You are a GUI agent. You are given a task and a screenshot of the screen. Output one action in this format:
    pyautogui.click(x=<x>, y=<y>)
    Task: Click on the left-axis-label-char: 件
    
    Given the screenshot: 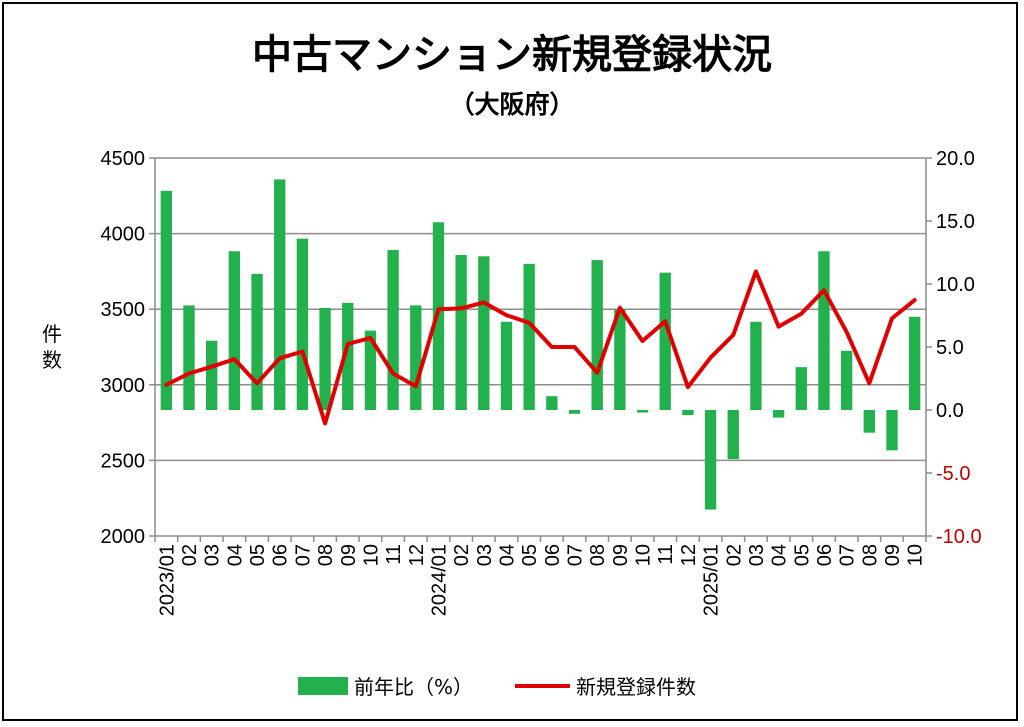 What is the action you would take?
    pyautogui.click(x=52, y=334)
    